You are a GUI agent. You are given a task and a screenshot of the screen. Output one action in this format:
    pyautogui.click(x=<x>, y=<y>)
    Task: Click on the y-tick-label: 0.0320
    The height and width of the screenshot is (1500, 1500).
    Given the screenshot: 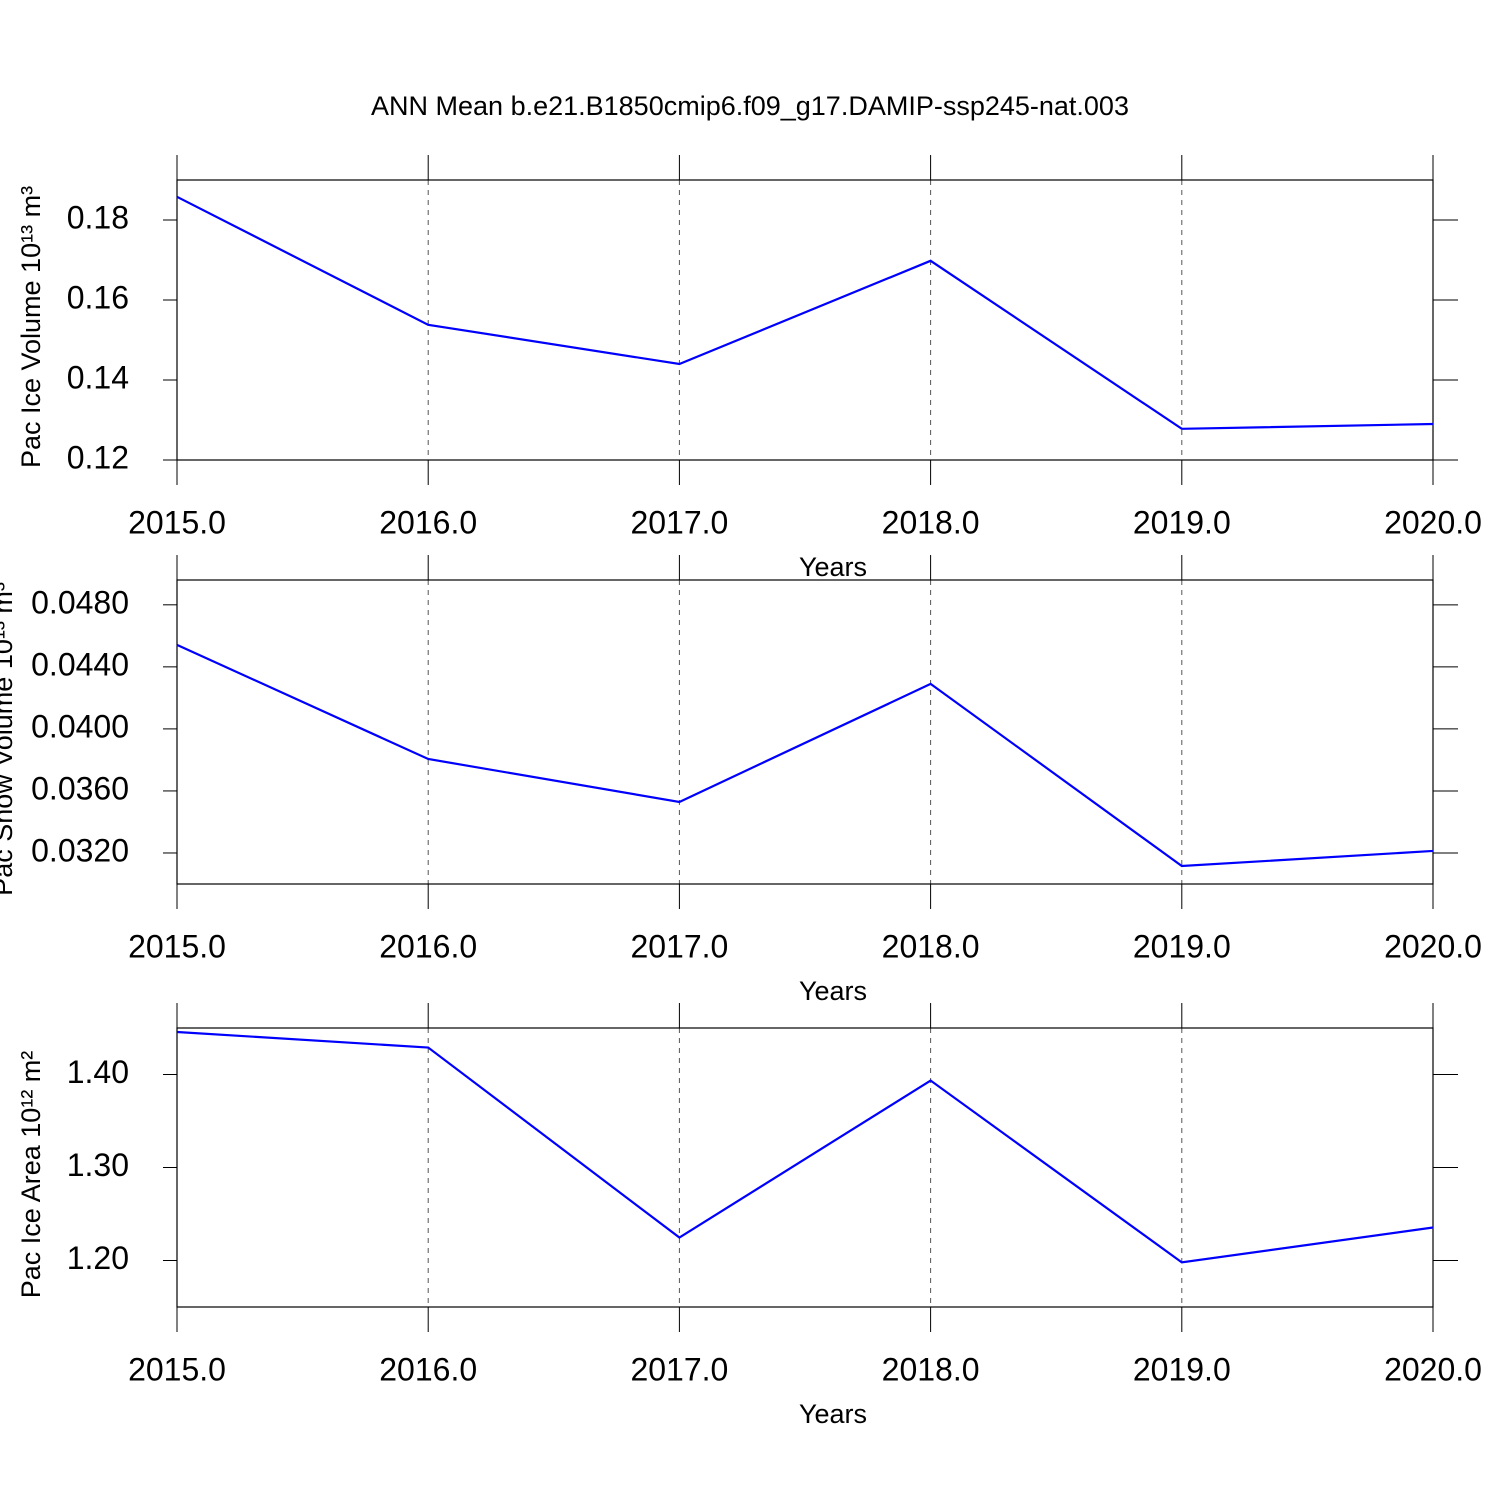 What is the action you would take?
    pyautogui.click(x=80, y=850)
    